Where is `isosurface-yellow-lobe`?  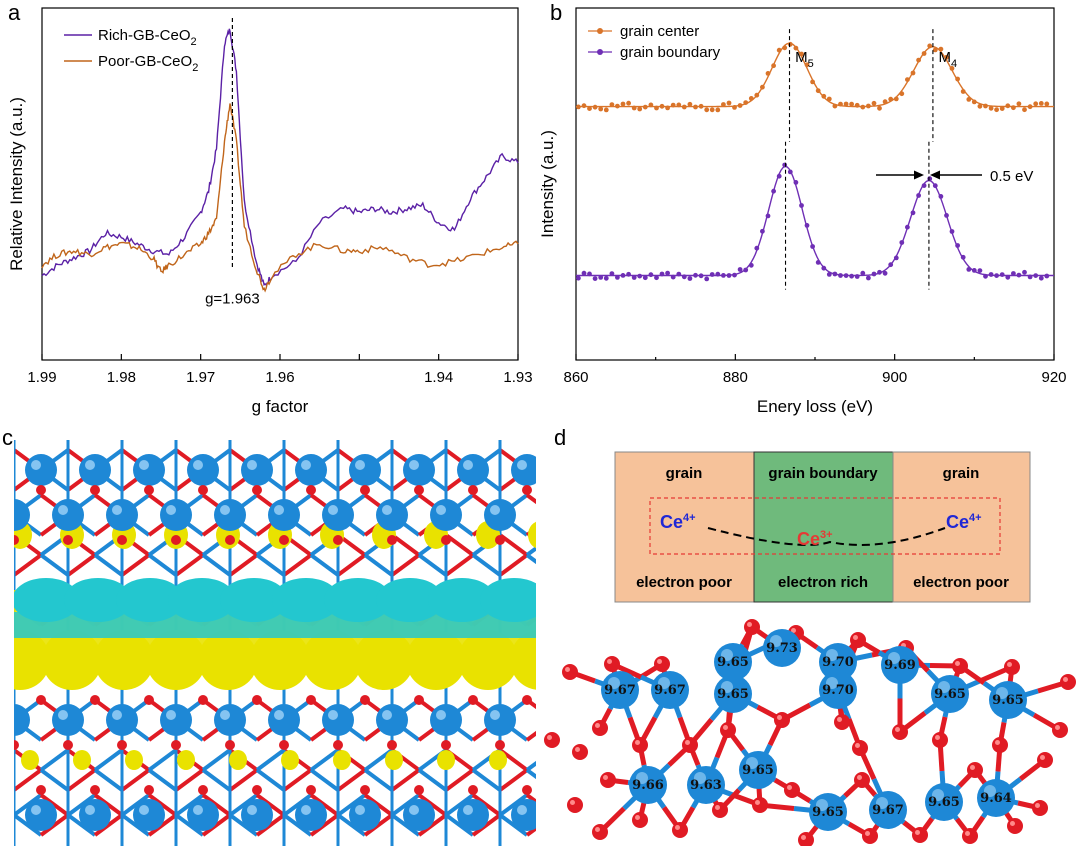 isosurface-yellow-lobe is located at coordinates (384, 660).